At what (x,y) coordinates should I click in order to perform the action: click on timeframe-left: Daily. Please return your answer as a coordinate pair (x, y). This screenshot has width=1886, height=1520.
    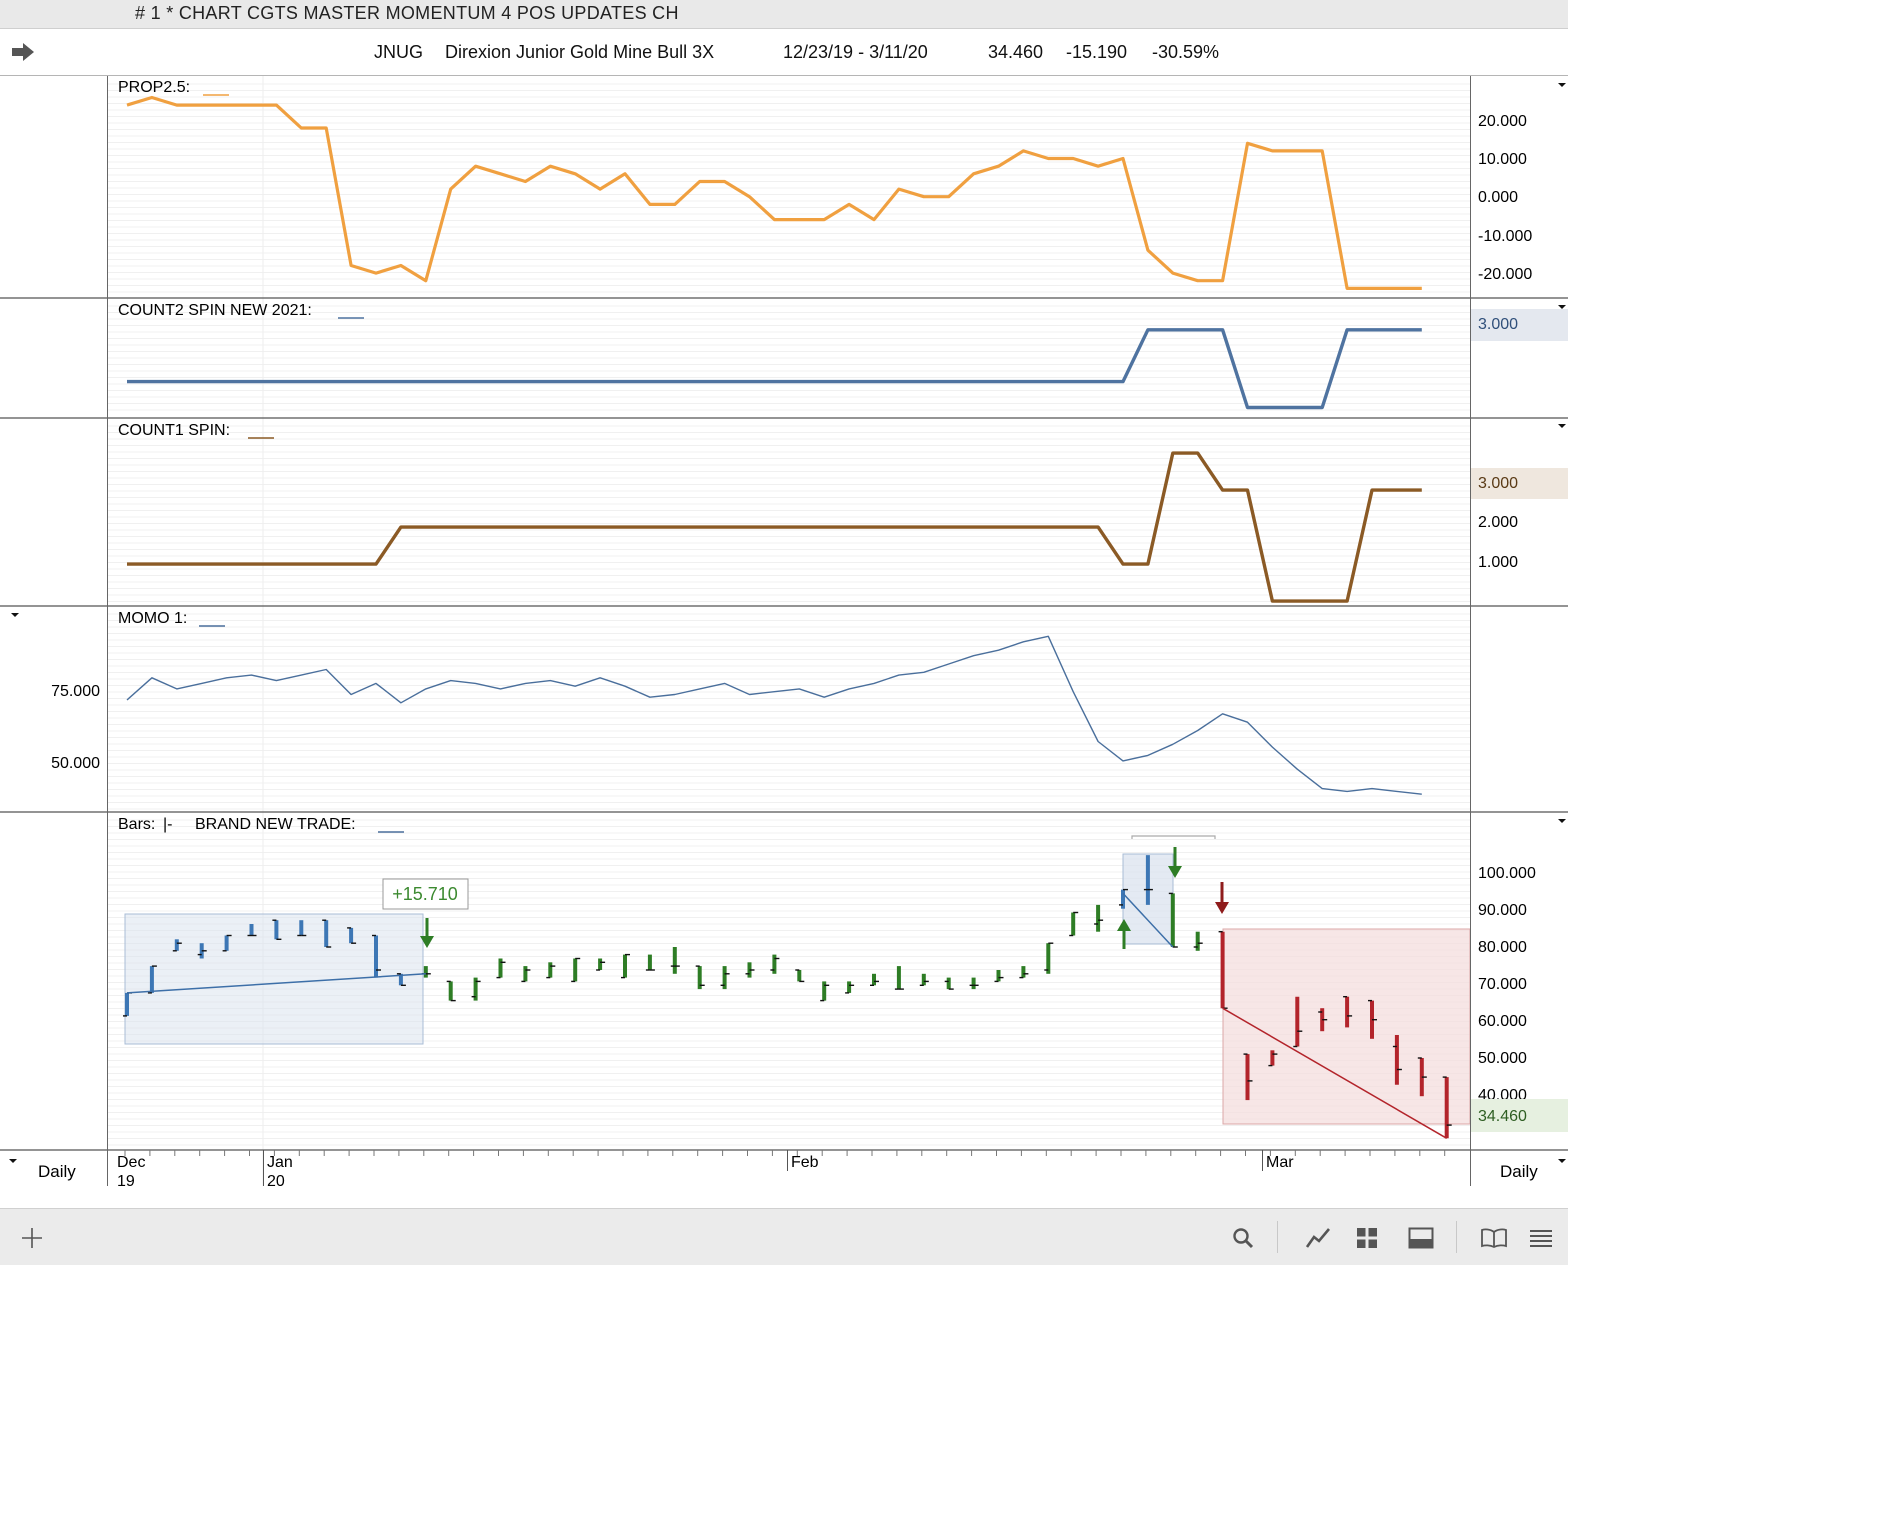
    Looking at the image, I should click on (57, 1171).